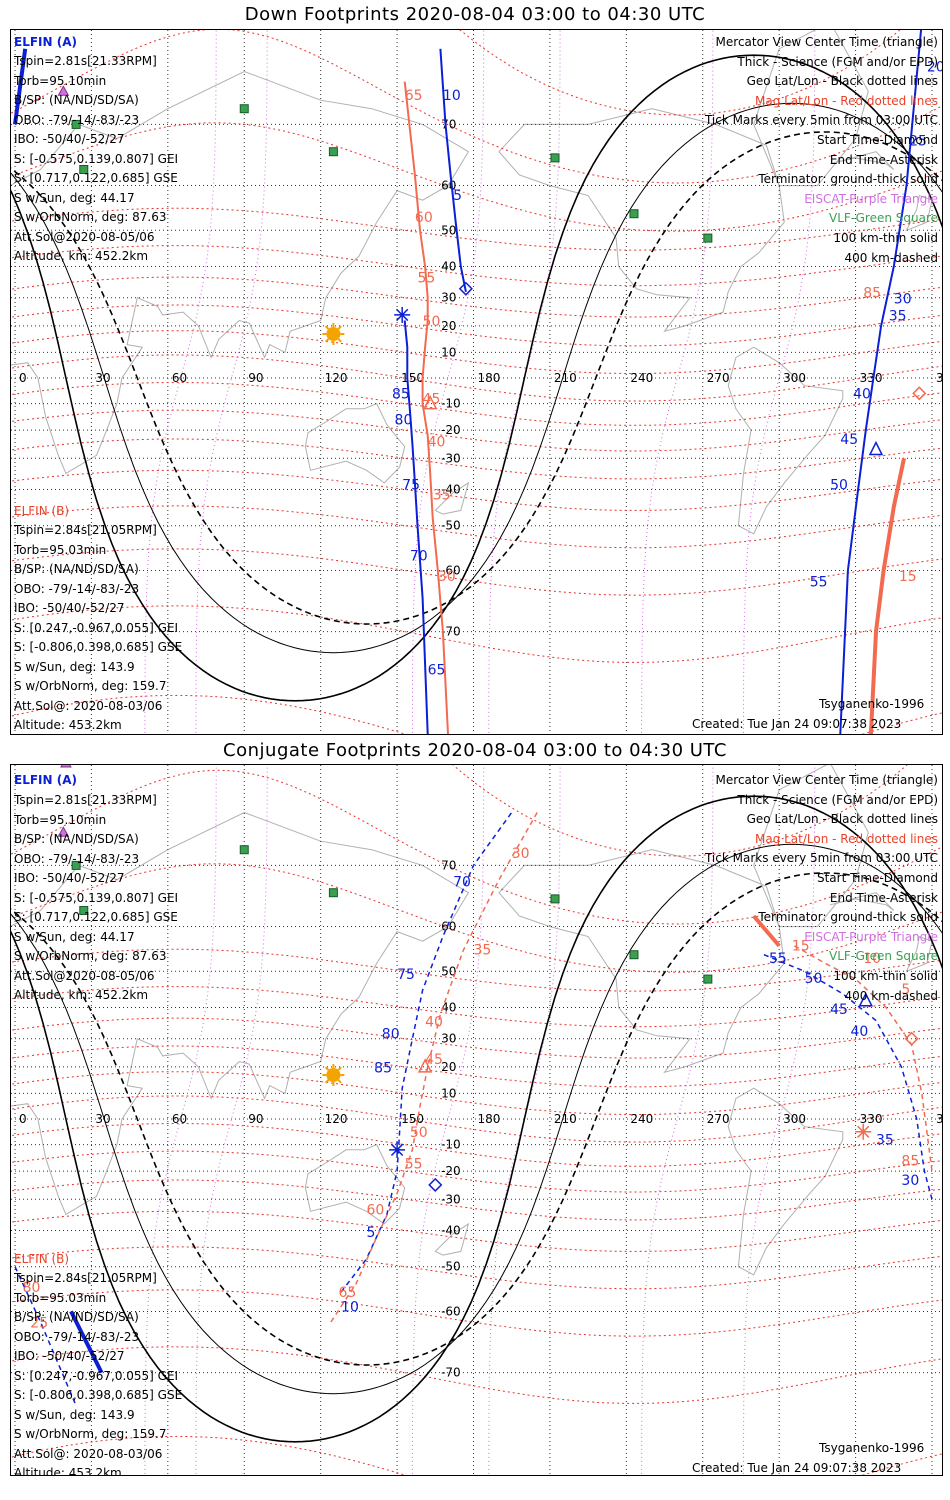 Image resolution: width=950 pixels, height=1500 pixels. Describe the element at coordinates (350, 1307) in the screenshot. I see `elfin-a-tick-label: 10` at that location.